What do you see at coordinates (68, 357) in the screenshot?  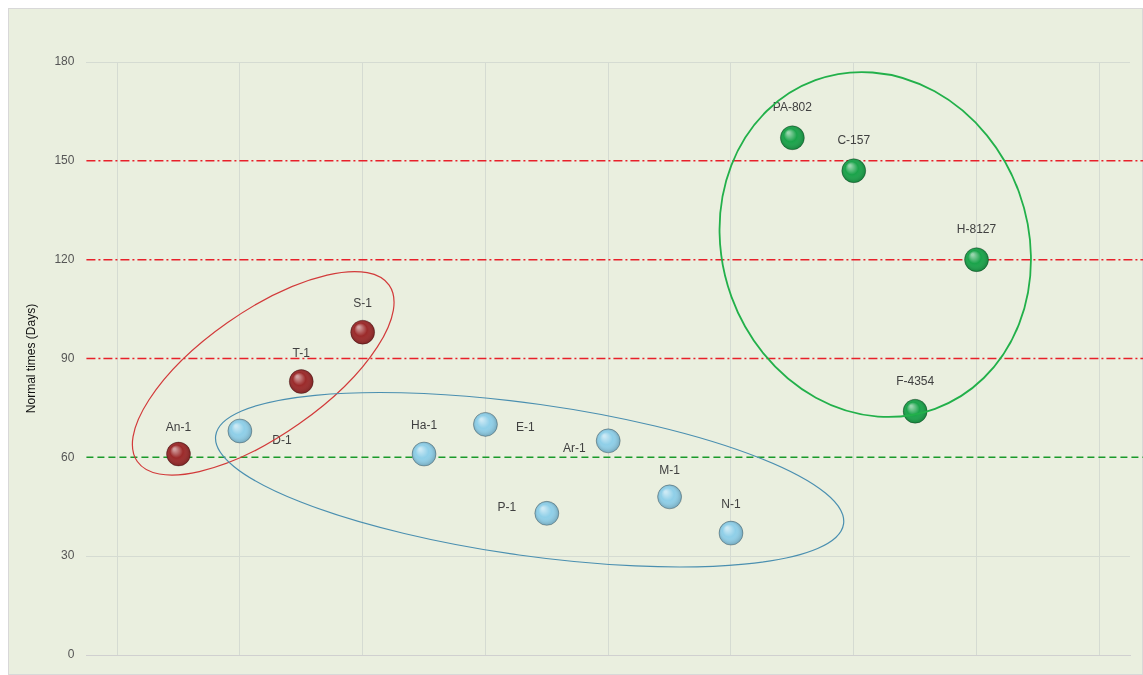 I see `y-tick-label: 90` at bounding box center [68, 357].